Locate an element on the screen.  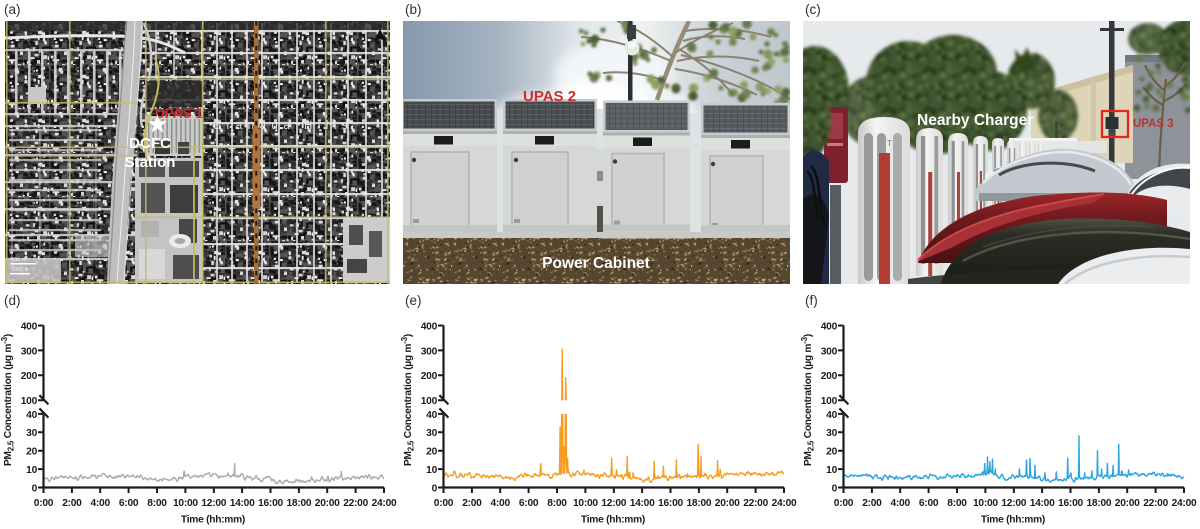
svg-text: UPAS 1 is located at coordinates (179, 113).